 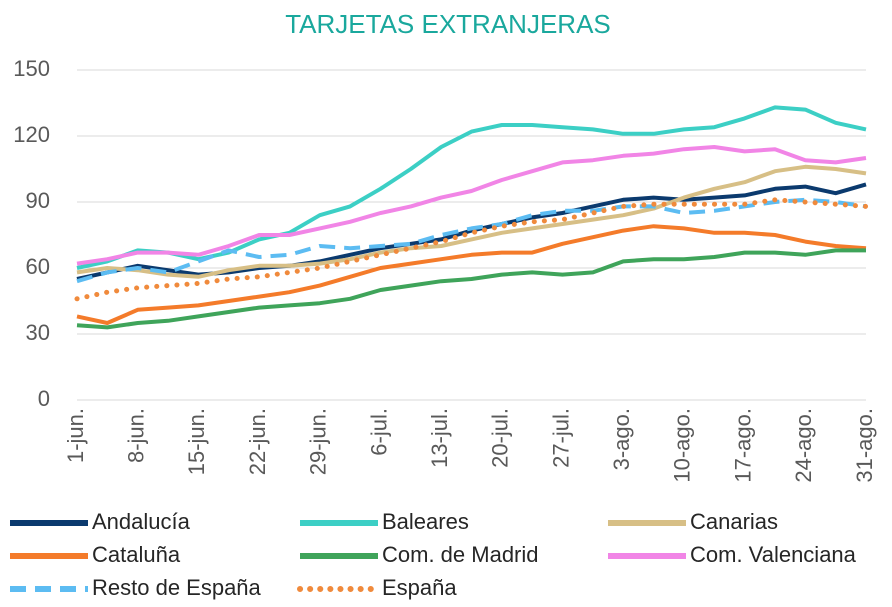 I want to click on x-tick-label: 3-ago., so click(x=621, y=439).